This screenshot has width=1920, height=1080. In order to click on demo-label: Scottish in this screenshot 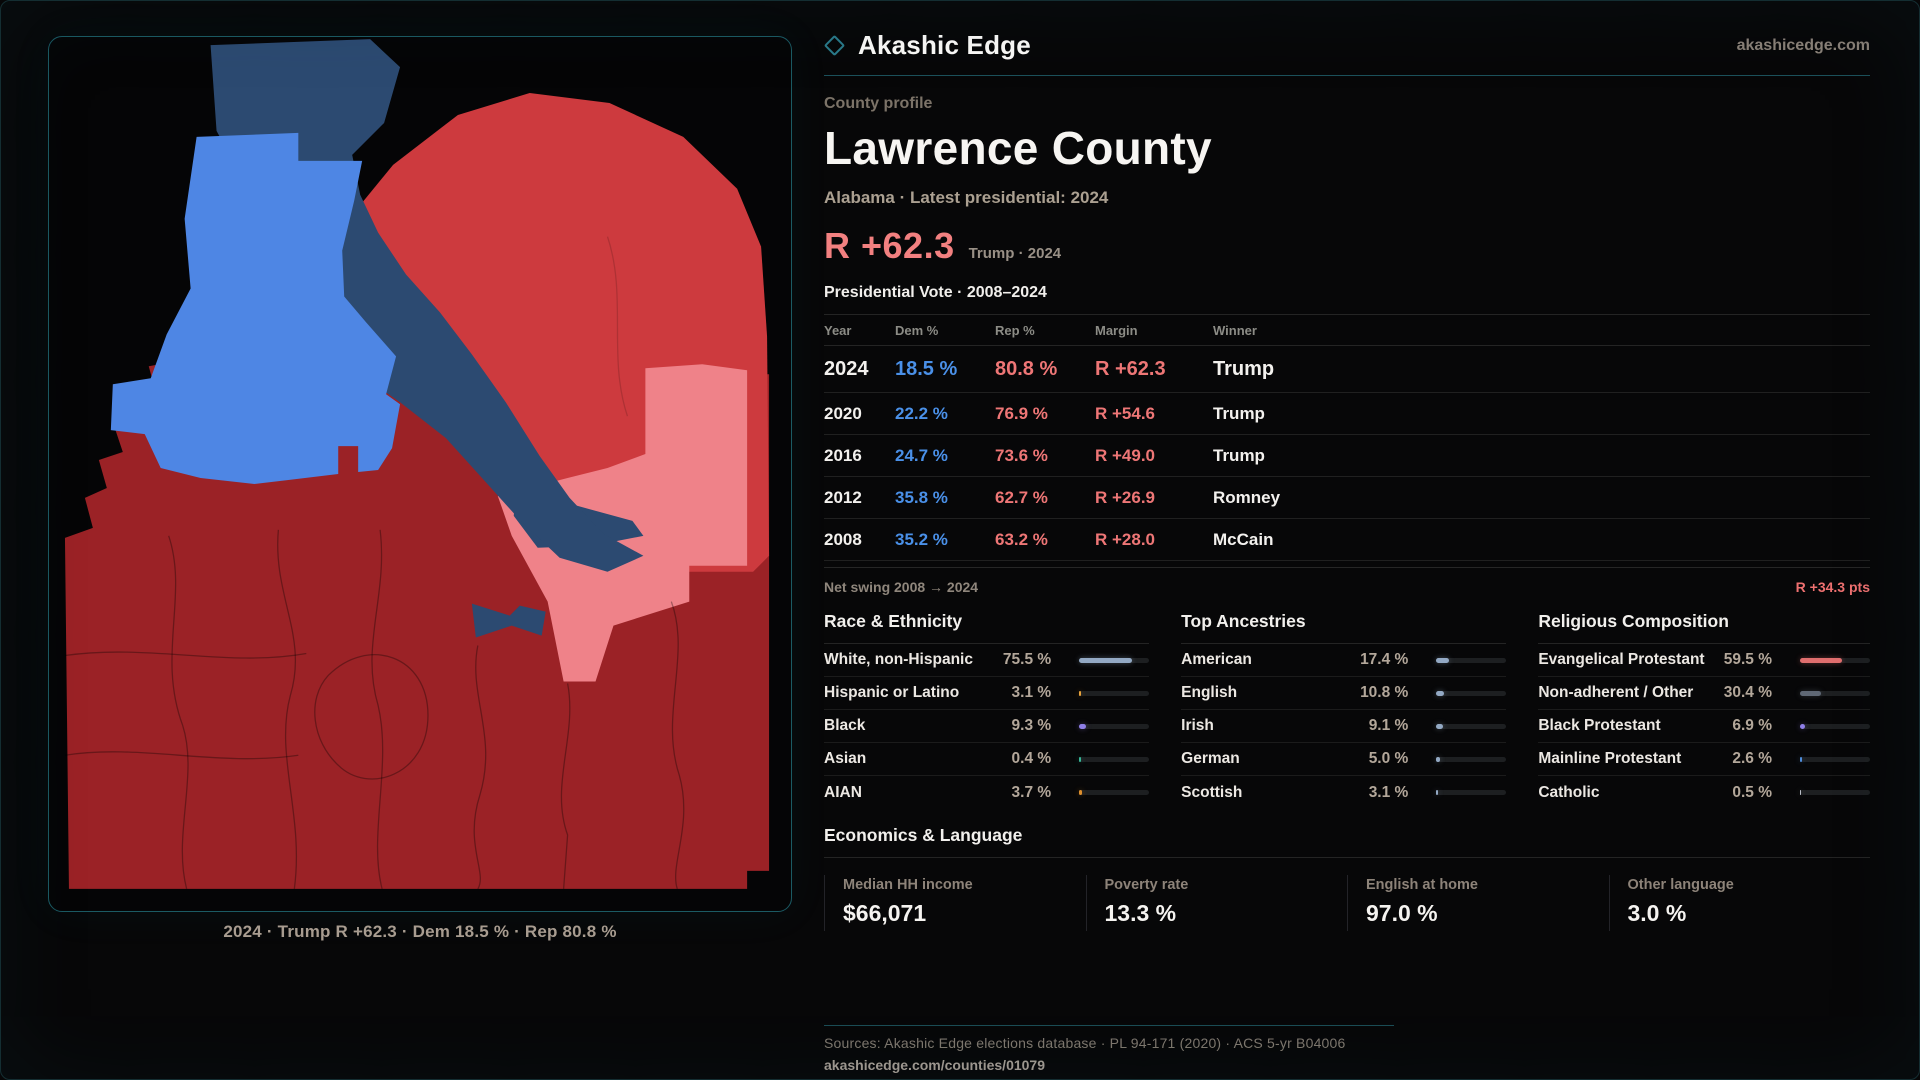, I will do `click(1212, 792)`.